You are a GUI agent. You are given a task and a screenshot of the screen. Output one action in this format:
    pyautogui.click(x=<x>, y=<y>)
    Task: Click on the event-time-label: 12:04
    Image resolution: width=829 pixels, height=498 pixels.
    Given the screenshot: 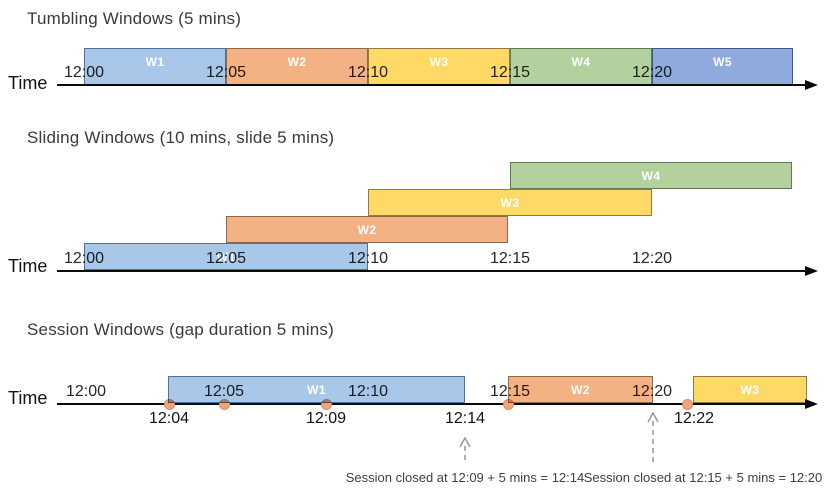 What is the action you would take?
    pyautogui.click(x=169, y=418)
    